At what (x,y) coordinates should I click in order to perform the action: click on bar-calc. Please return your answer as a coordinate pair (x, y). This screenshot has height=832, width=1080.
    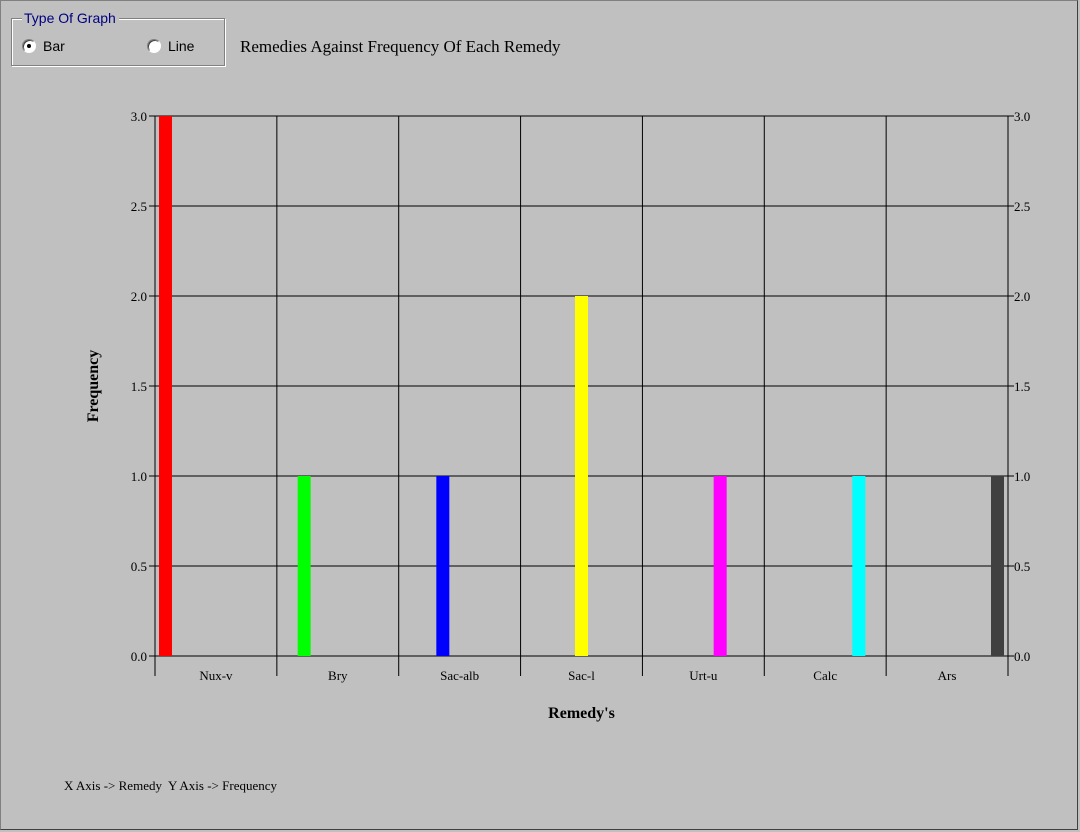
    Looking at the image, I should click on (859, 566).